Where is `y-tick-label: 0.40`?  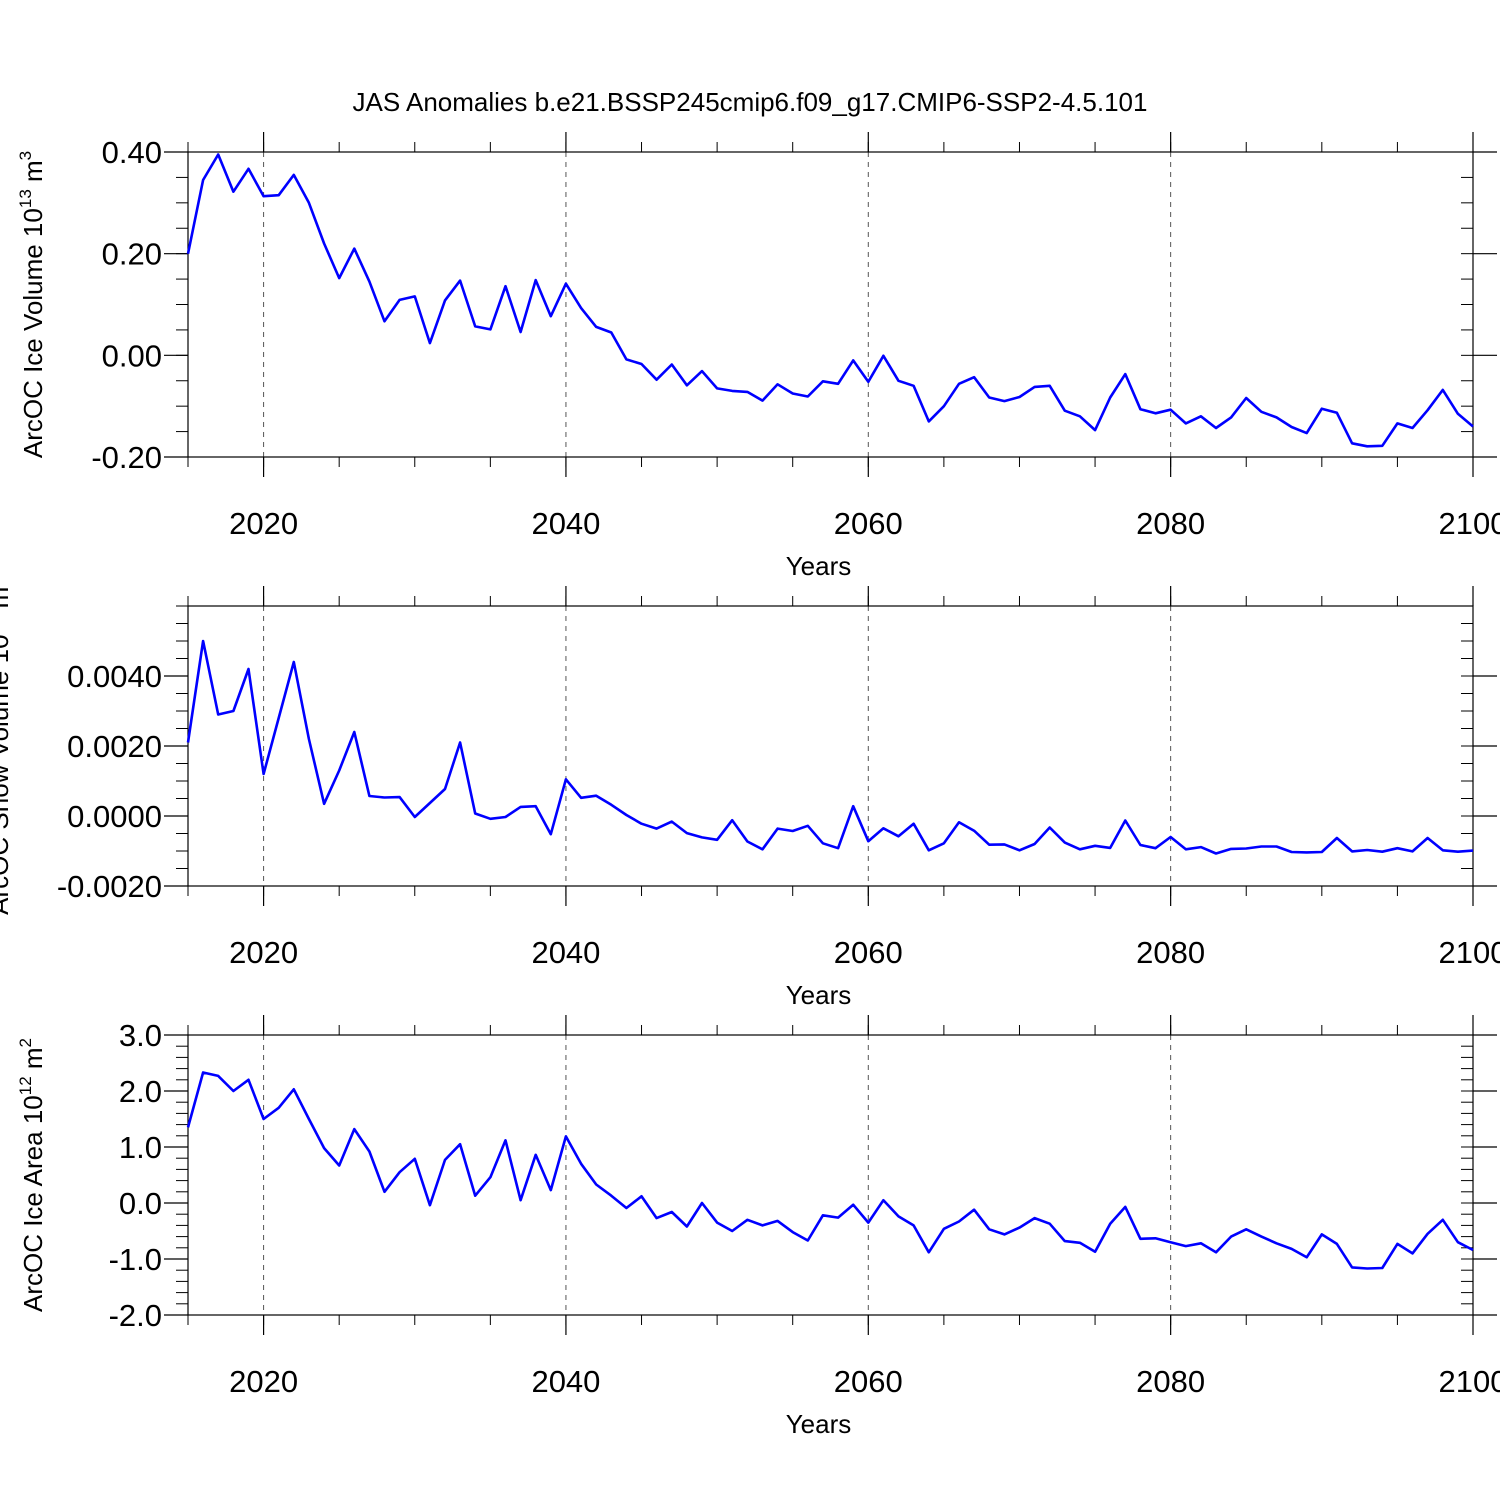
y-tick-label: 0.40 is located at coordinates (132, 152).